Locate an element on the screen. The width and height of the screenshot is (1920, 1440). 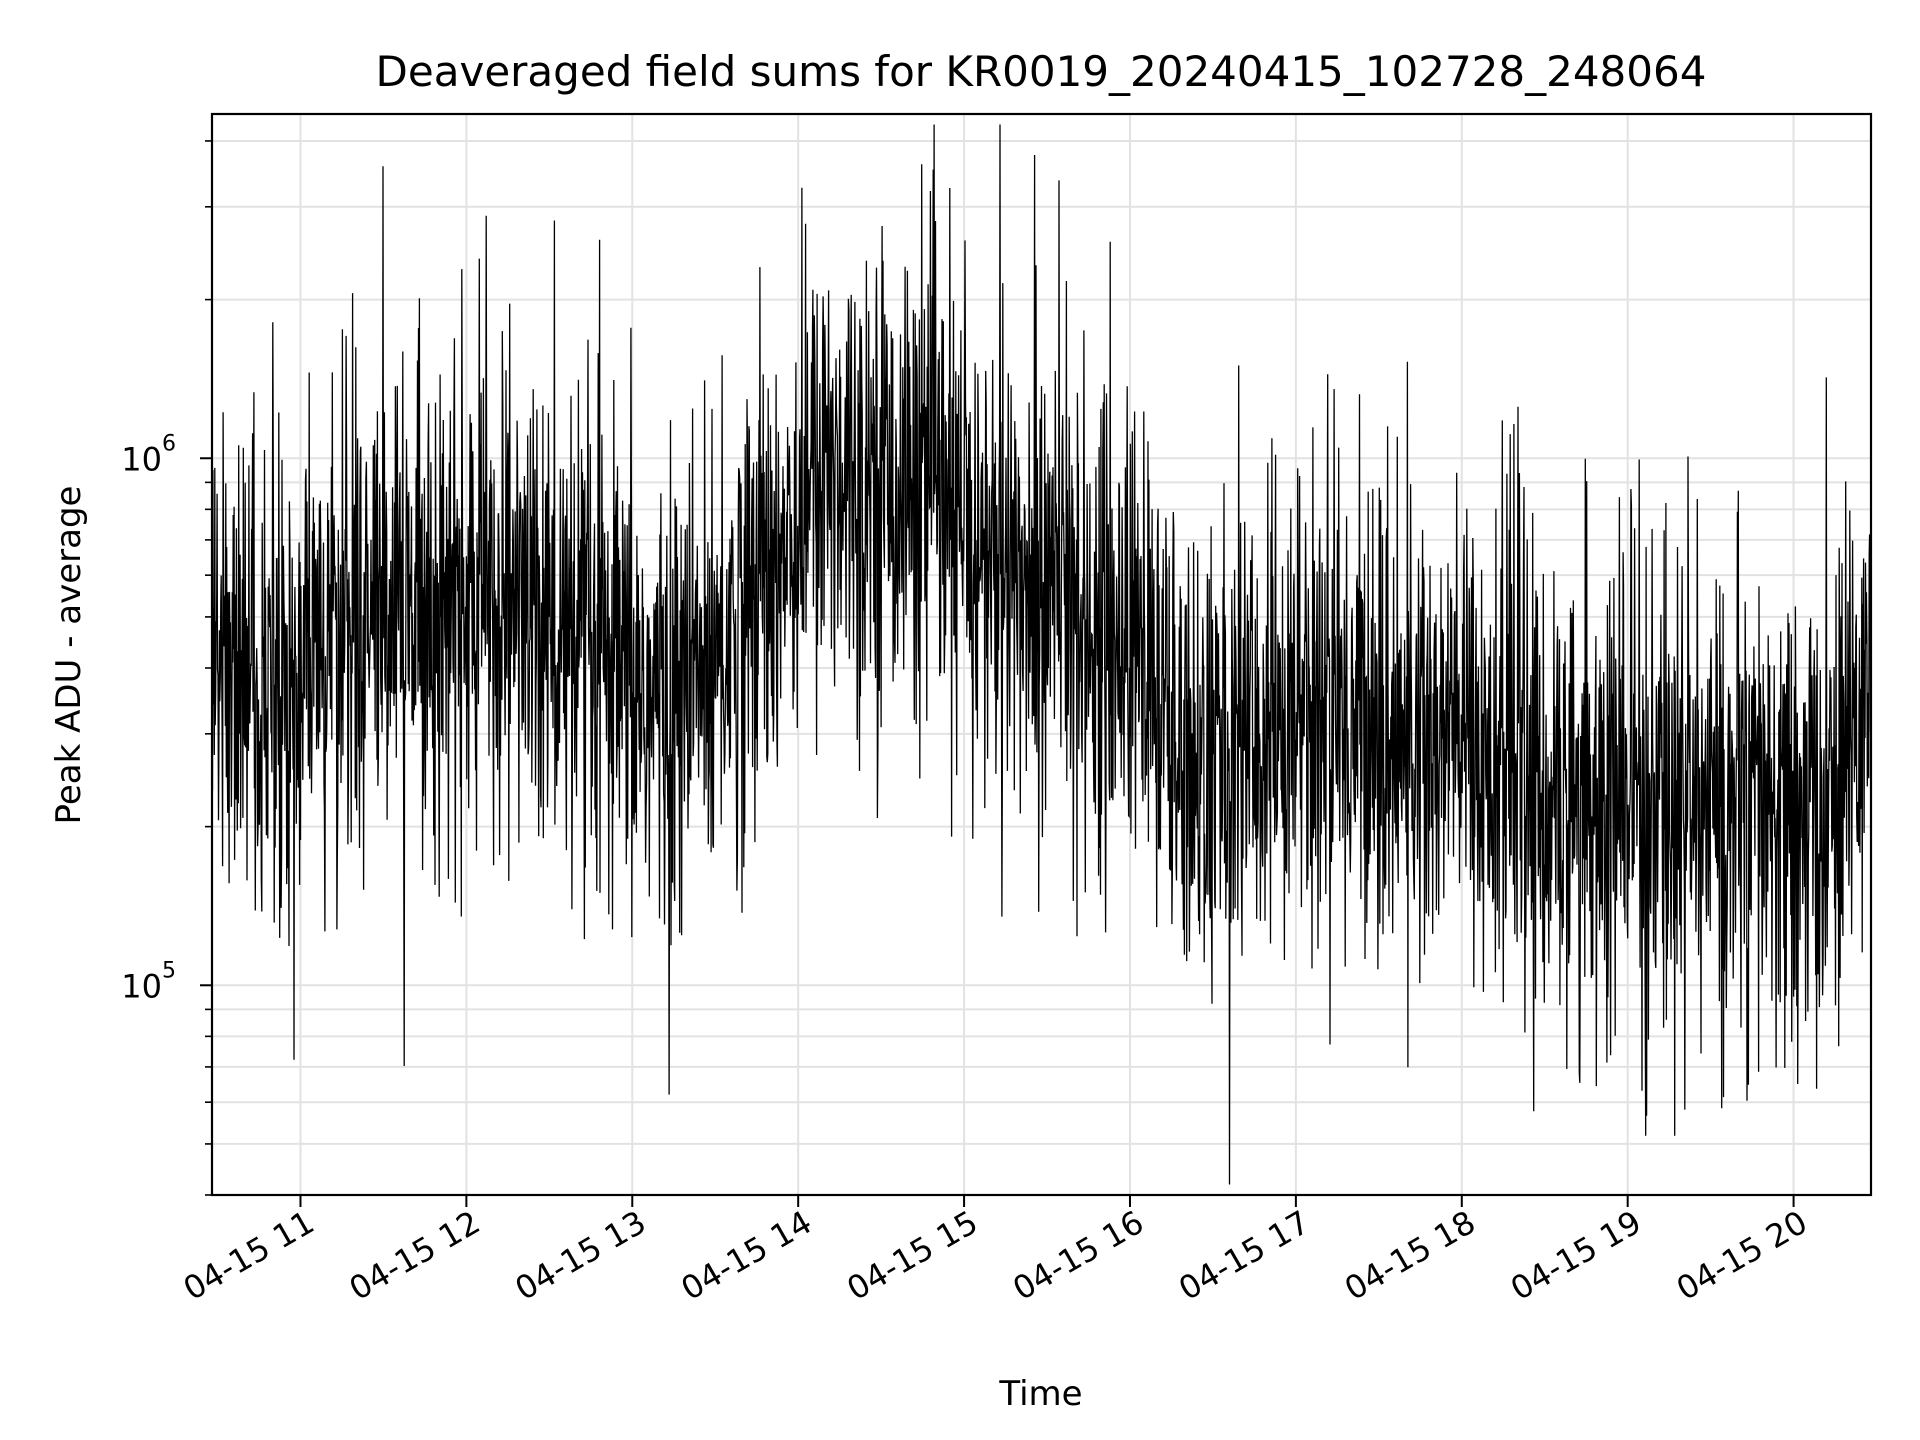
x-axis-label: Time is located at coordinates (1040, 1394).